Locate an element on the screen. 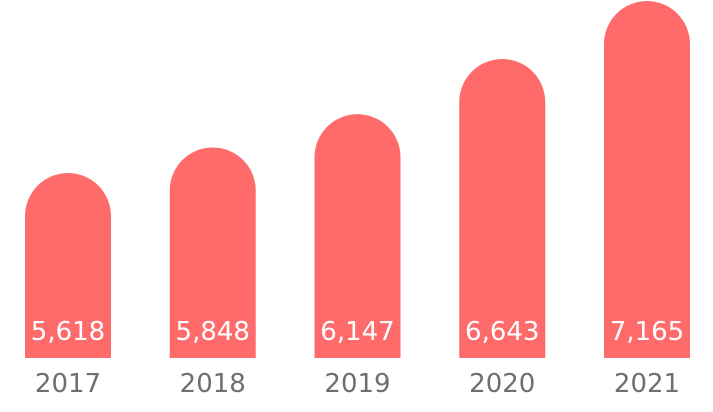  bar-value-label-2020: 6,643 is located at coordinates (502, 332).